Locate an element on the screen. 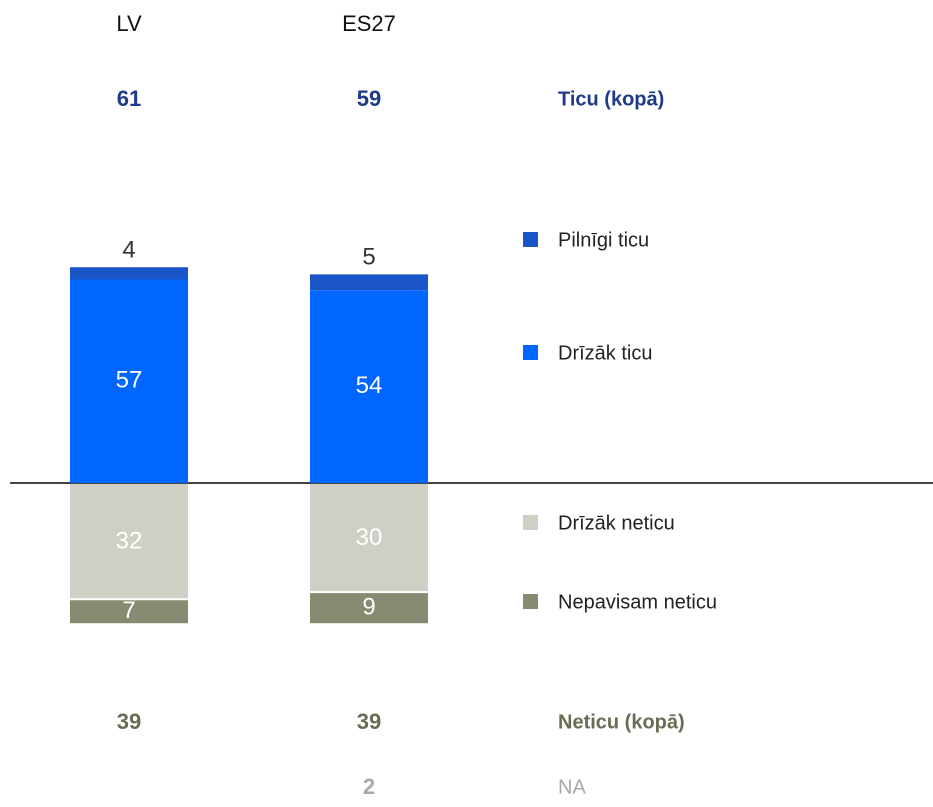 The image size is (933, 807). summary-label: NA is located at coordinates (572, 787).